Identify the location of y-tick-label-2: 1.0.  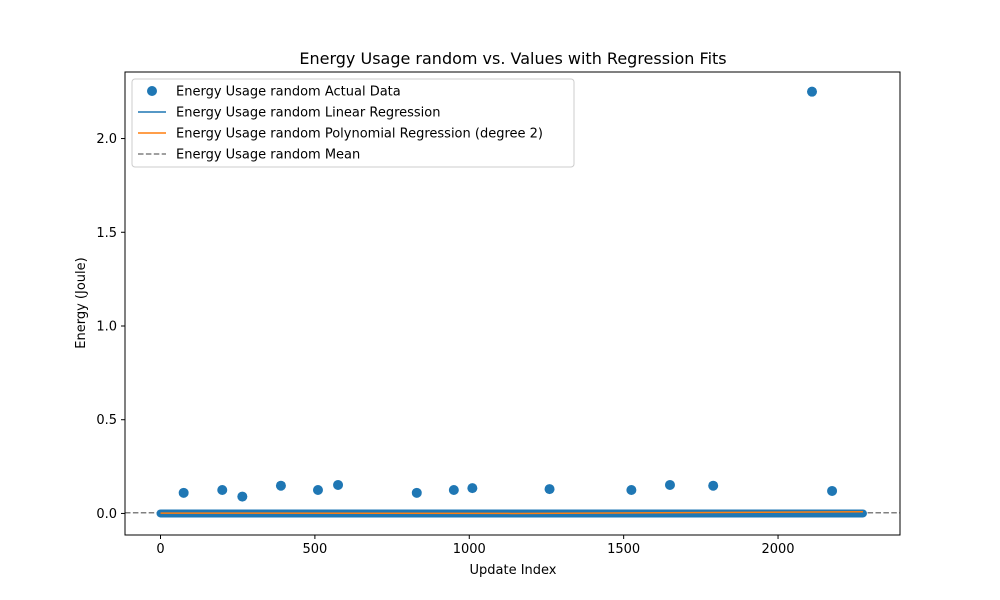
(106, 326).